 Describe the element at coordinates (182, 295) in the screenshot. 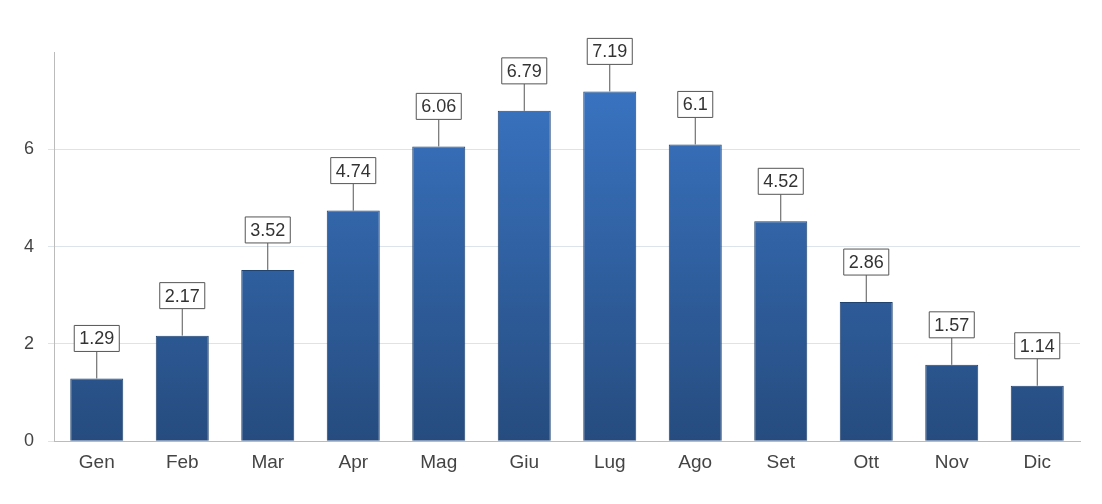

I see `data-label: 2.17` at that location.